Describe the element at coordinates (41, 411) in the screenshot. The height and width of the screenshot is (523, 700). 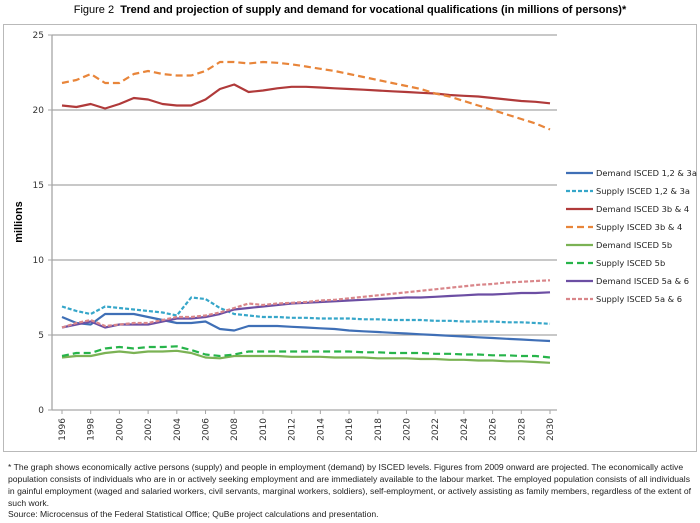
I see `y-tick-label: 0` at that location.